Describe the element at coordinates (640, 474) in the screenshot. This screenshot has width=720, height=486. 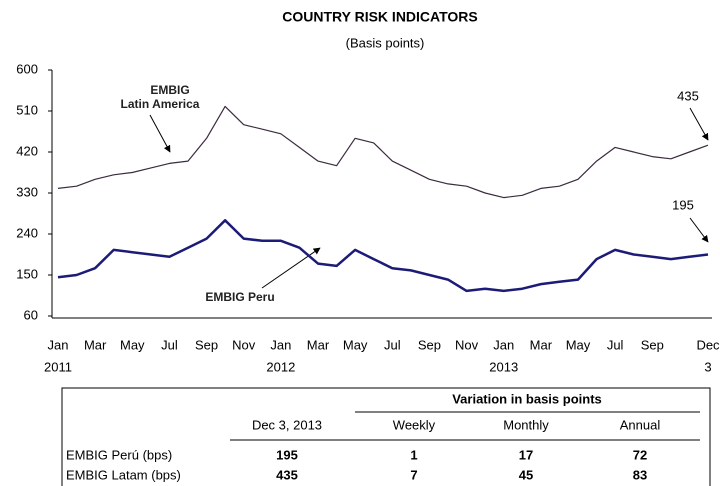
I see `table-cell: 83` at that location.